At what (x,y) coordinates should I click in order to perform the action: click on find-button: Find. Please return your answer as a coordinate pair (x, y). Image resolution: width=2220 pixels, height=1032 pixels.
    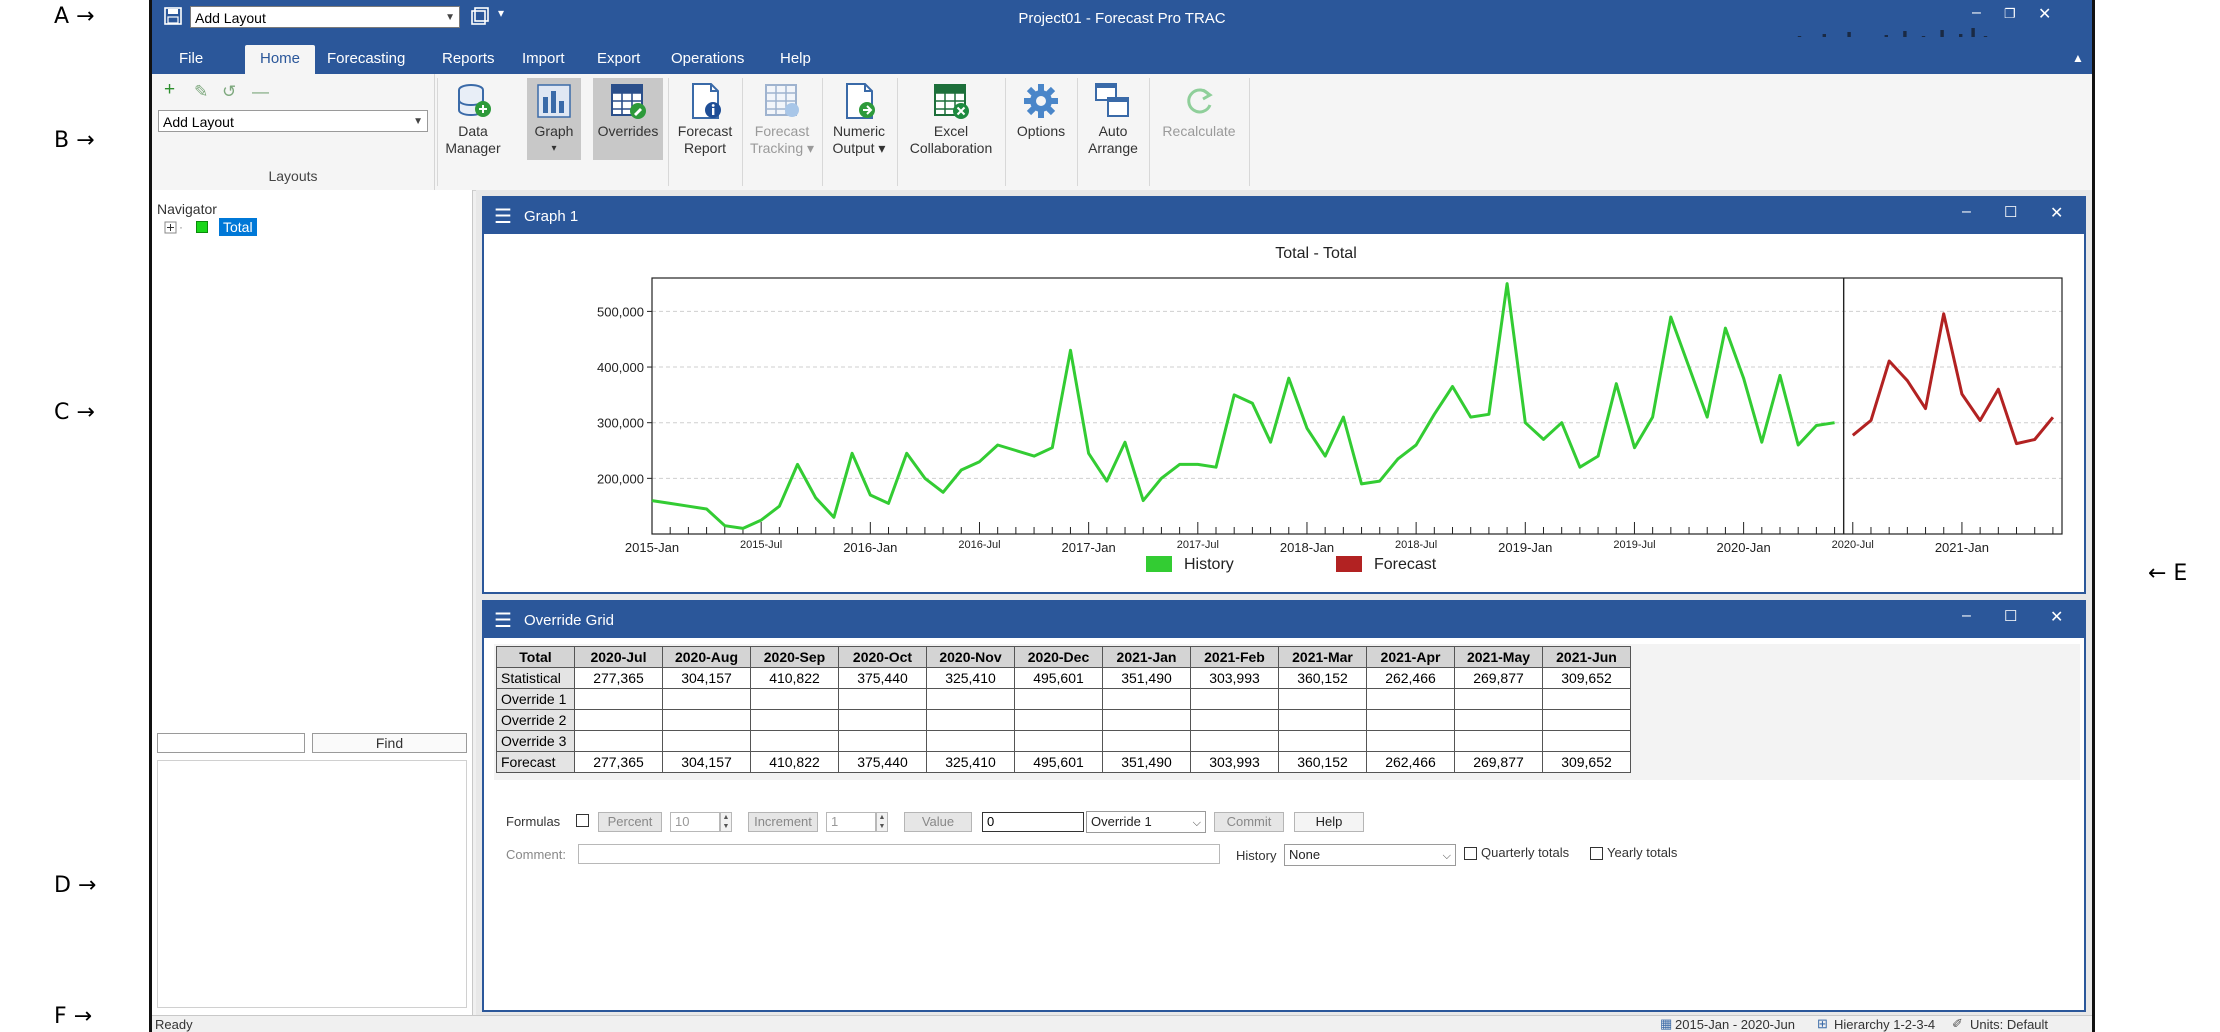
    Looking at the image, I should click on (389, 743).